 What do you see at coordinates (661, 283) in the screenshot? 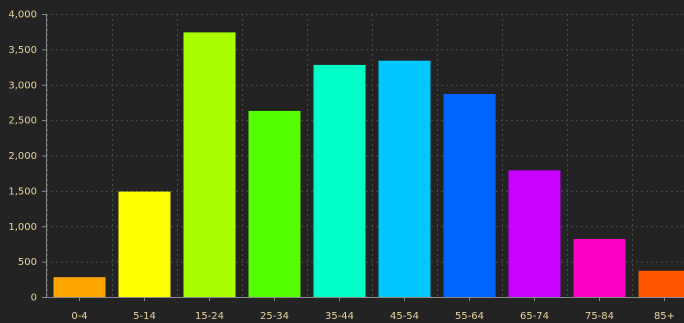
I see `bar-85+` at bounding box center [661, 283].